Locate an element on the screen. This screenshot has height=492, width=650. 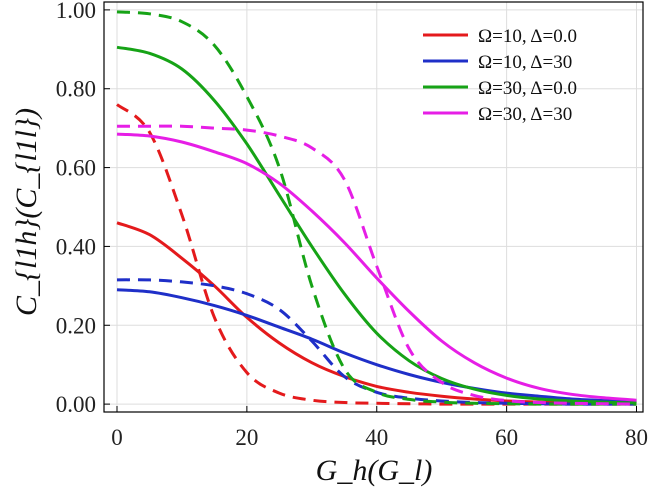
y-tick-label: 0.00 is located at coordinates (76, 404).